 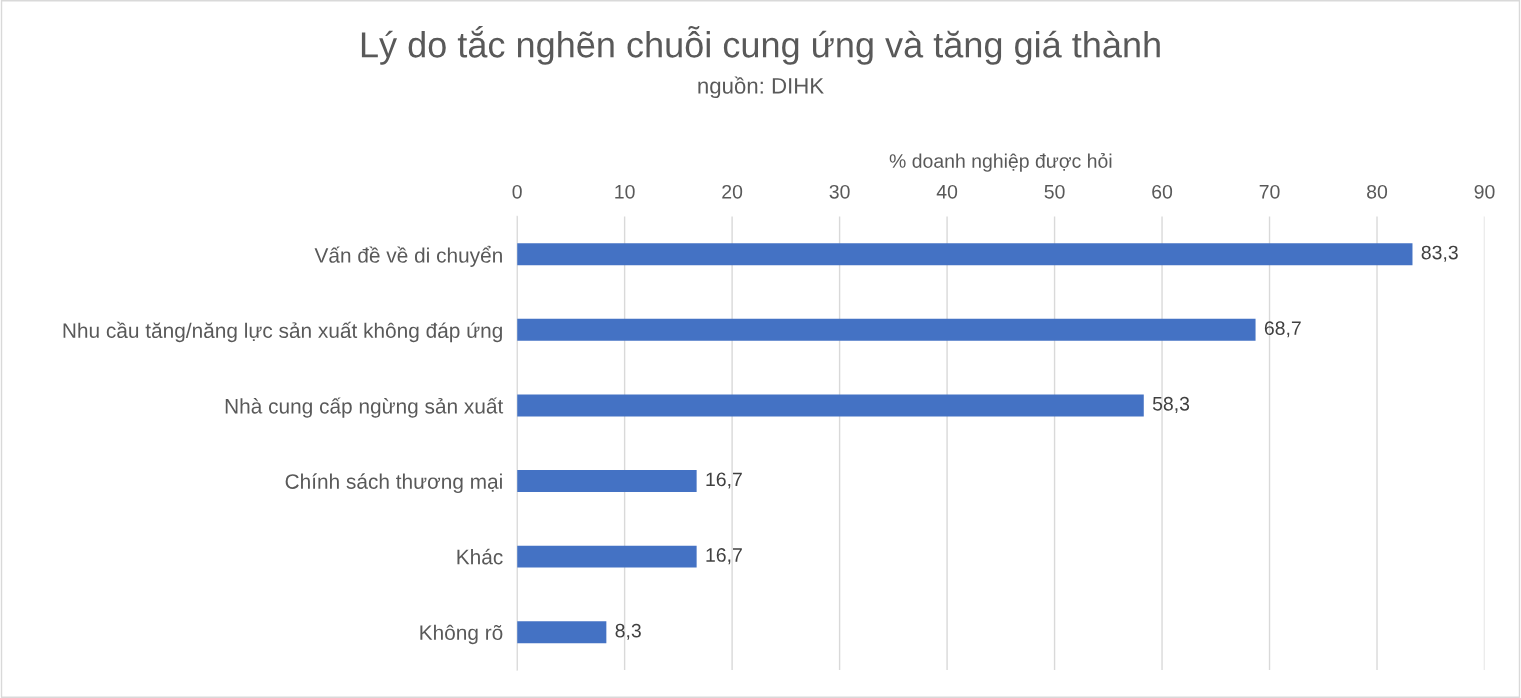 What do you see at coordinates (628, 631) in the screenshot?
I see `data-label: 8,3` at bounding box center [628, 631].